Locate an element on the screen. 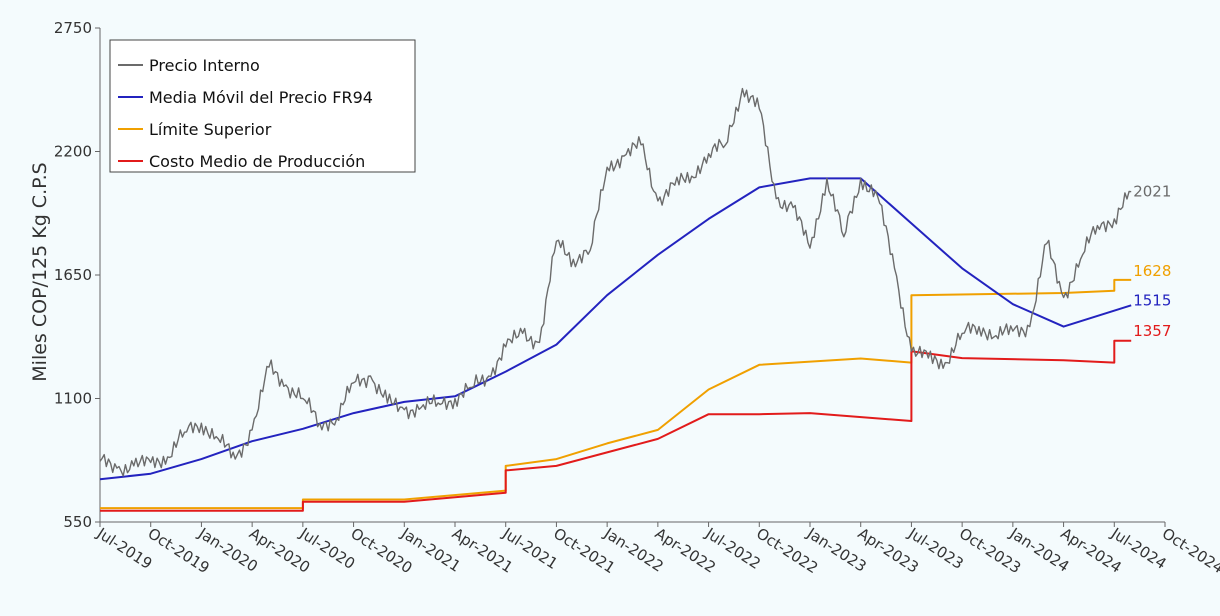 The image size is (1220, 616). legend-label-2: Límite Superior is located at coordinates (210, 129).